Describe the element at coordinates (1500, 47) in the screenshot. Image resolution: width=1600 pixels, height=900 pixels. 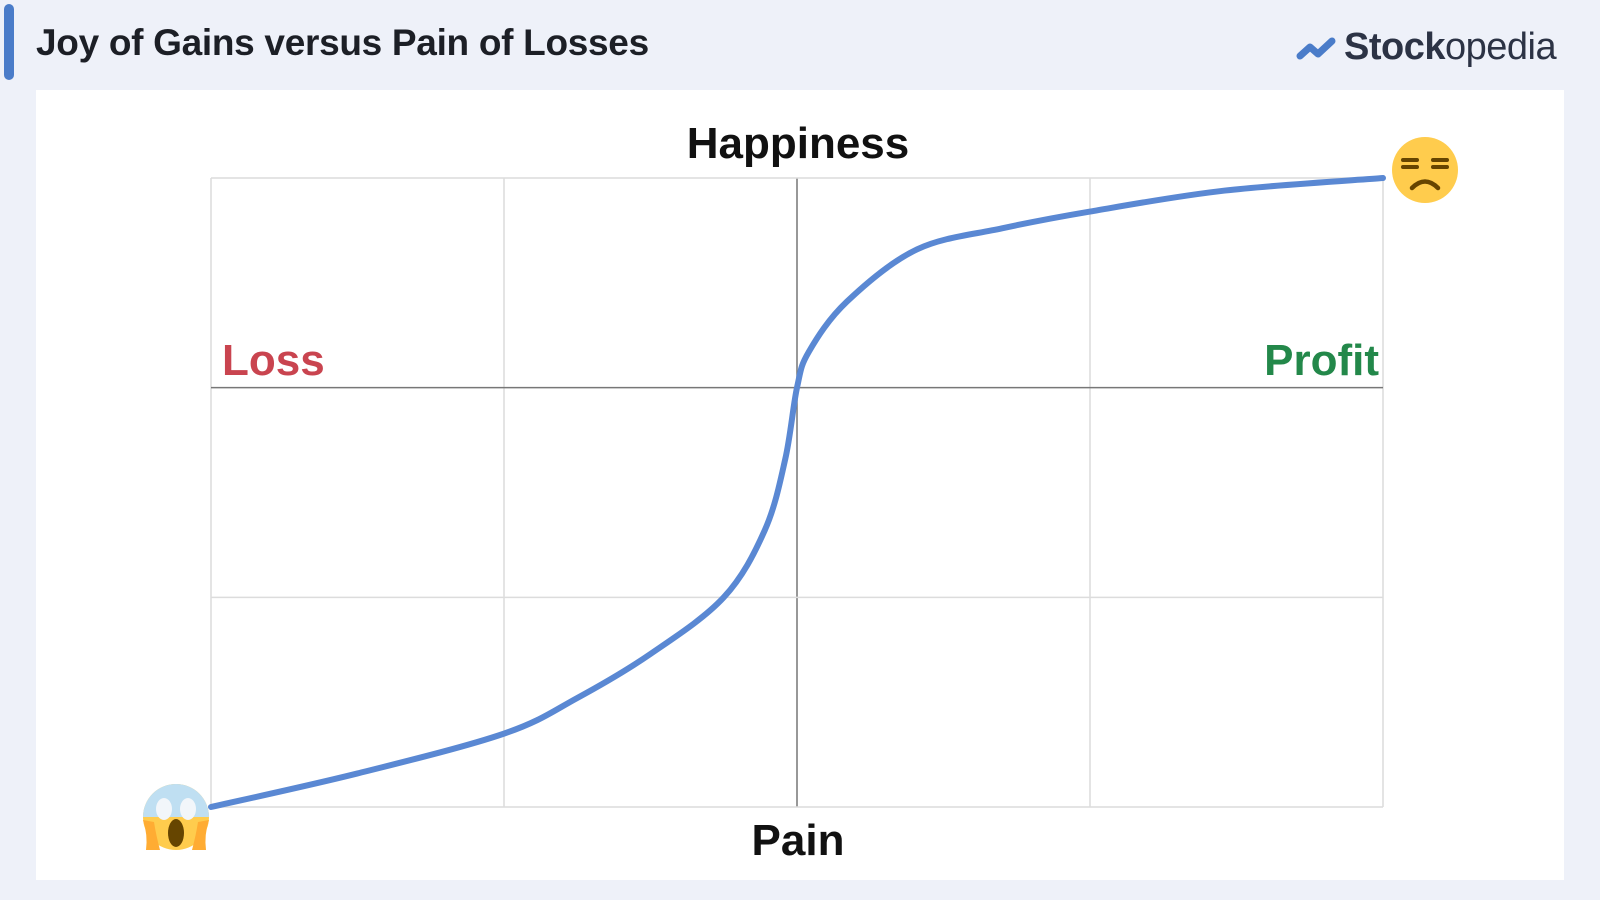
I see `logo-text-light: opedia` at that location.